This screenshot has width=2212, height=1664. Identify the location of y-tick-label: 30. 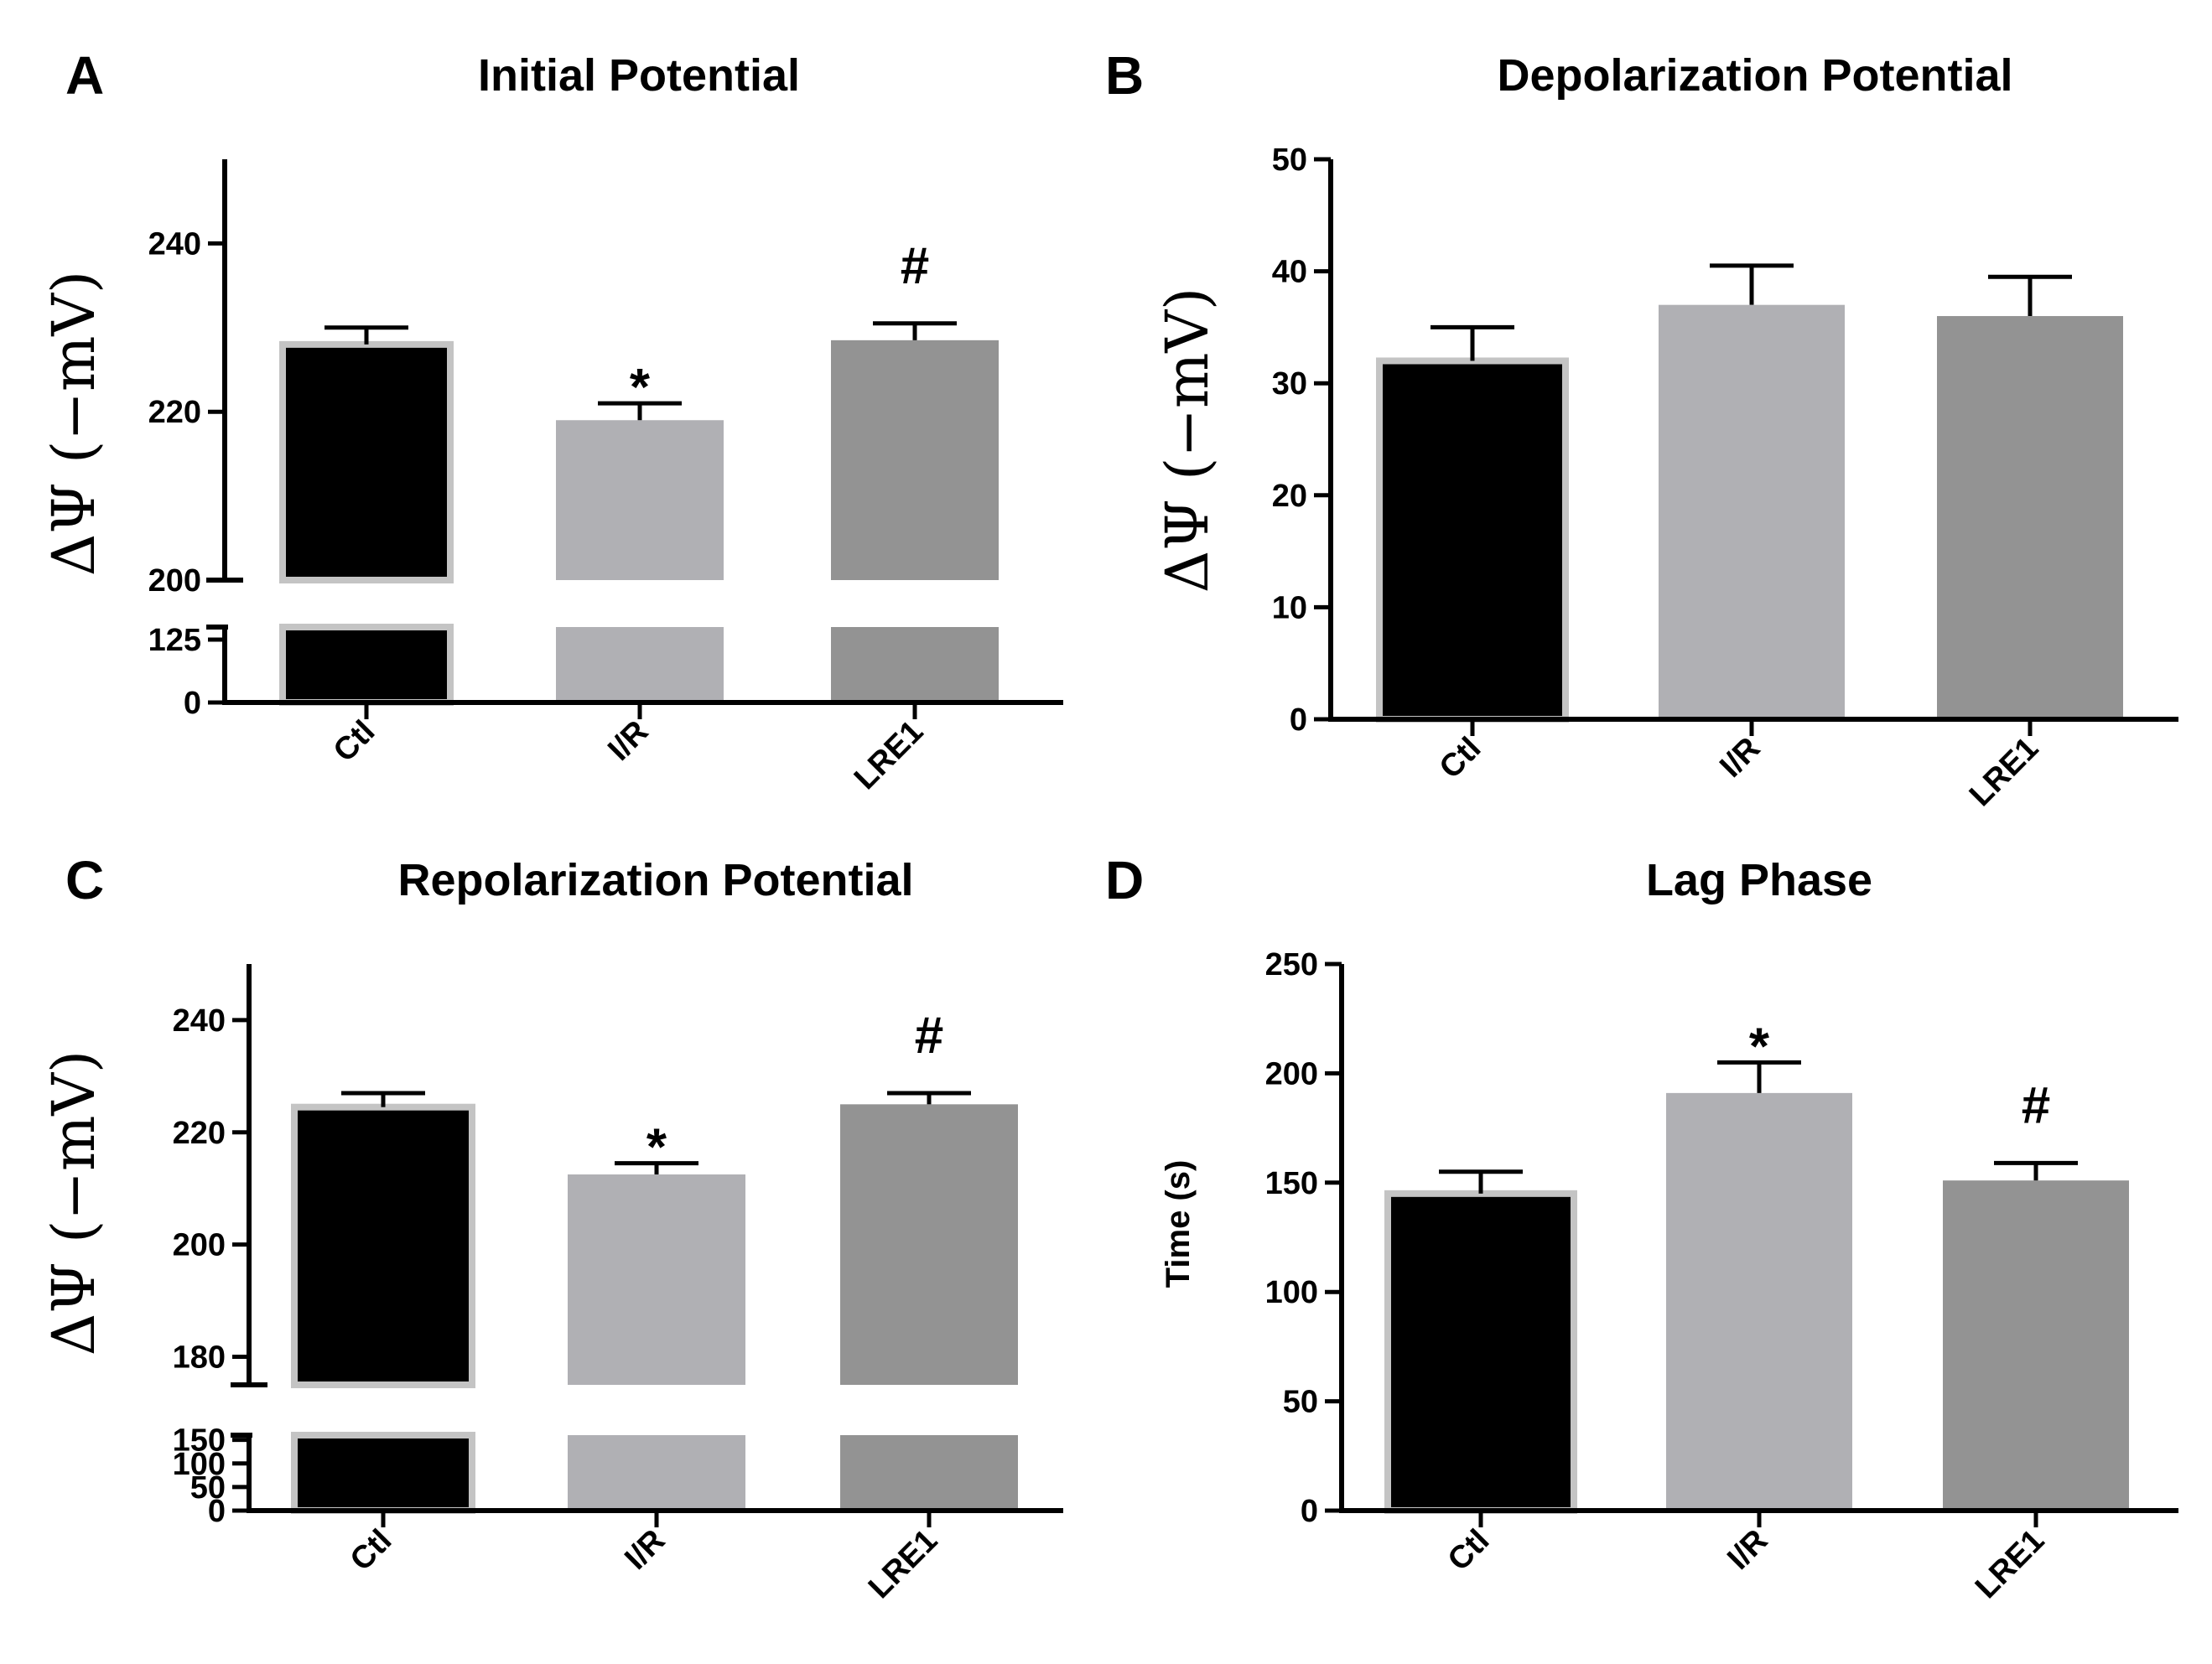
(1289, 384).